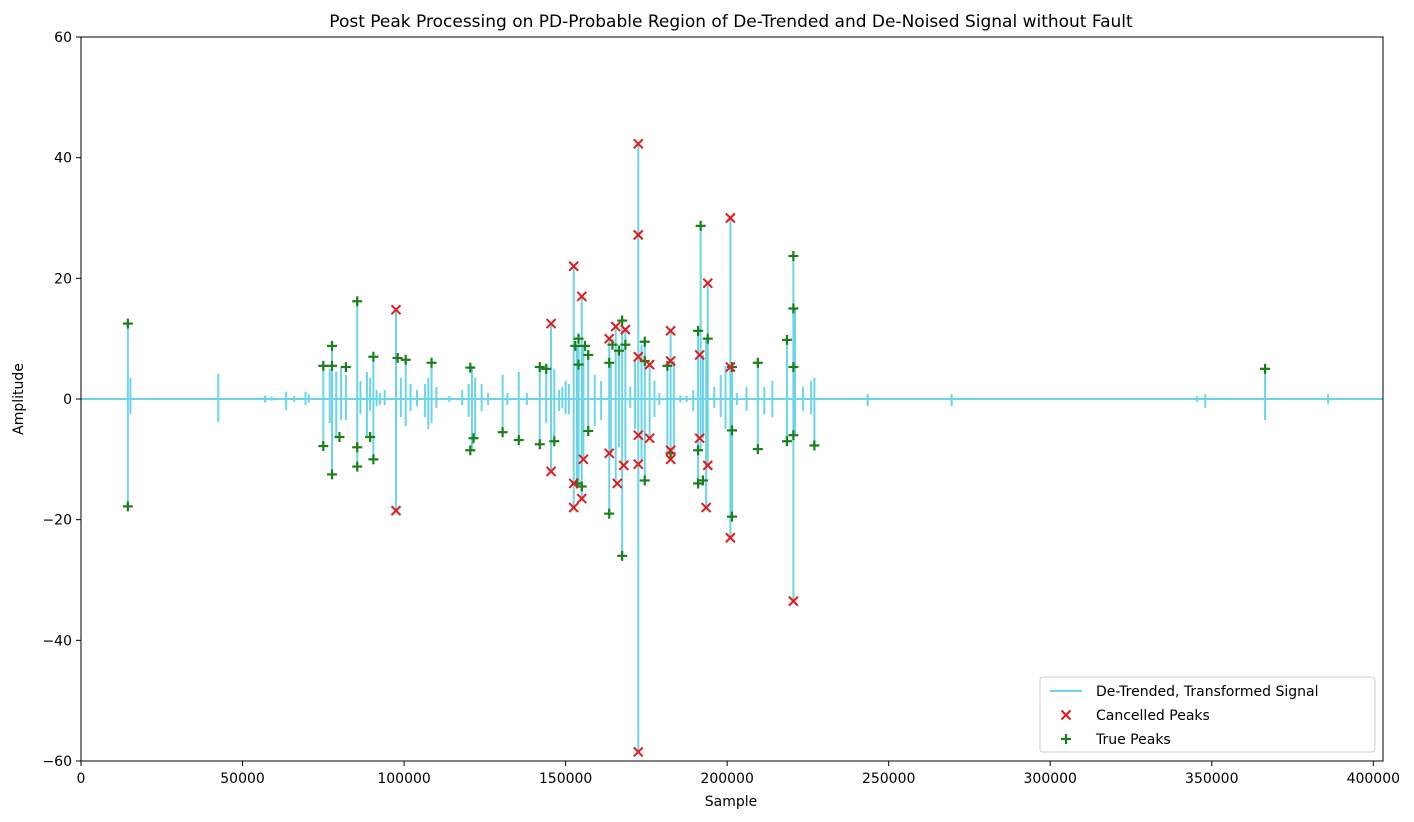  I want to click on x-axis-label: Sample, so click(731, 802).